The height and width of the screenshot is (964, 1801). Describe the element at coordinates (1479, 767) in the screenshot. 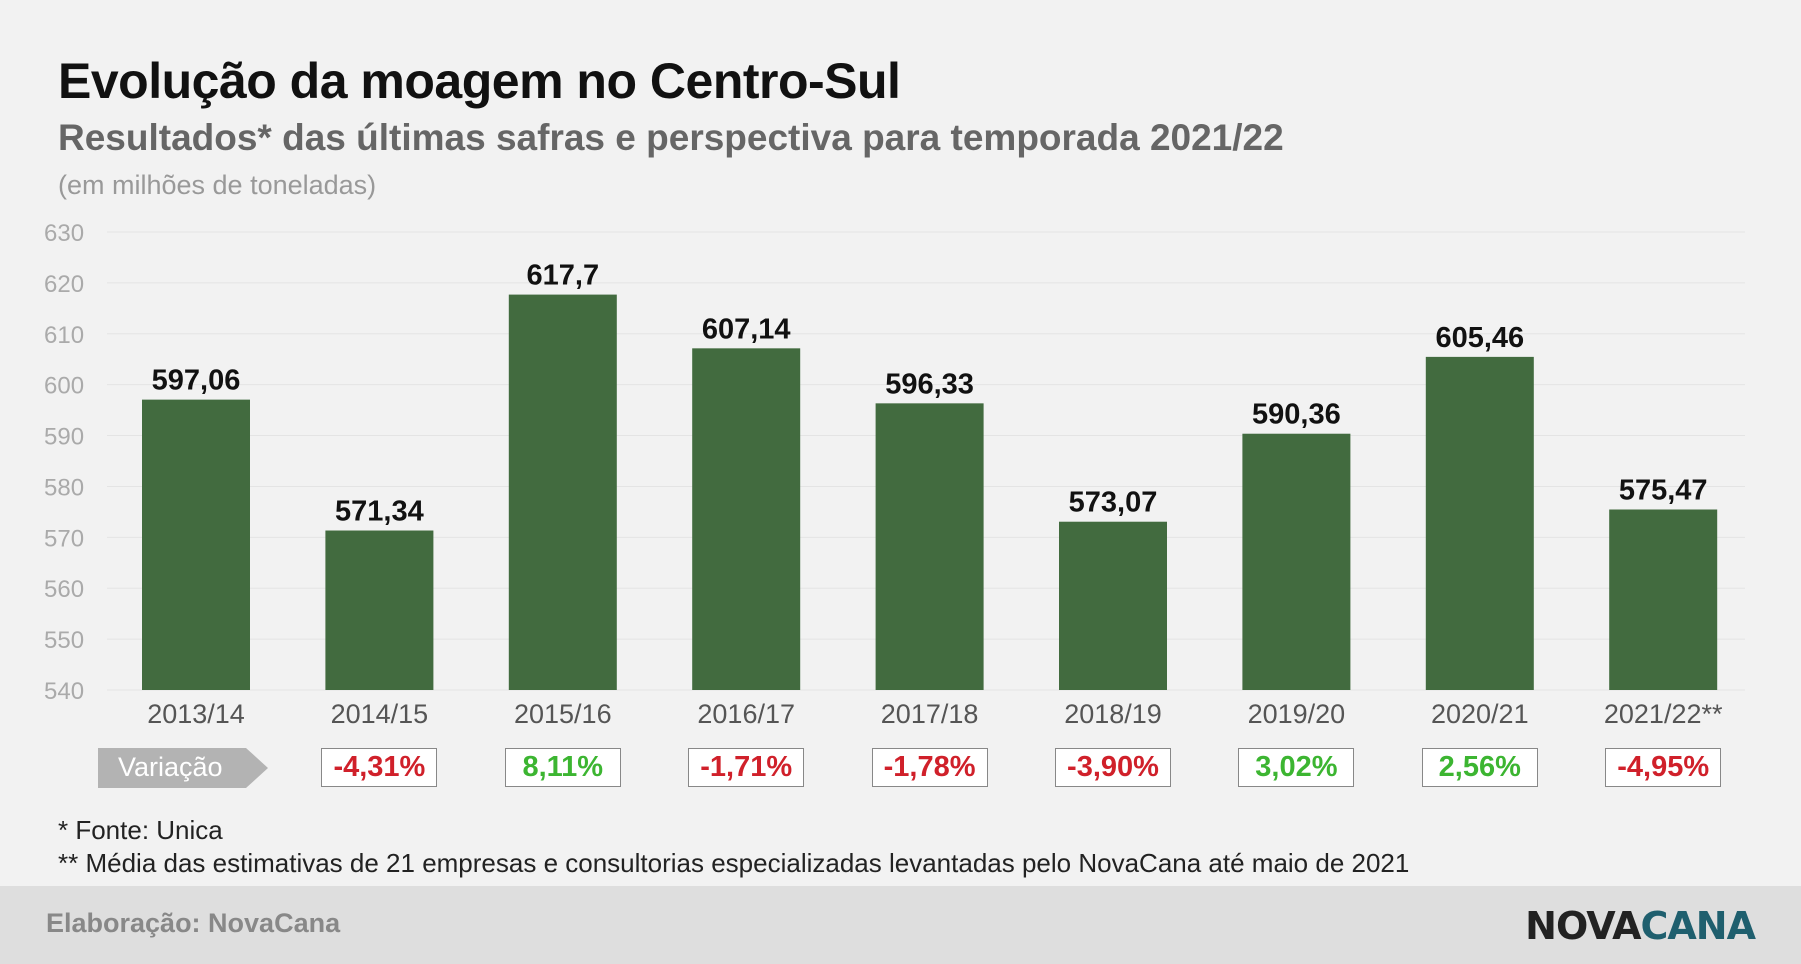

I see `variation-value: 2,56%` at that location.